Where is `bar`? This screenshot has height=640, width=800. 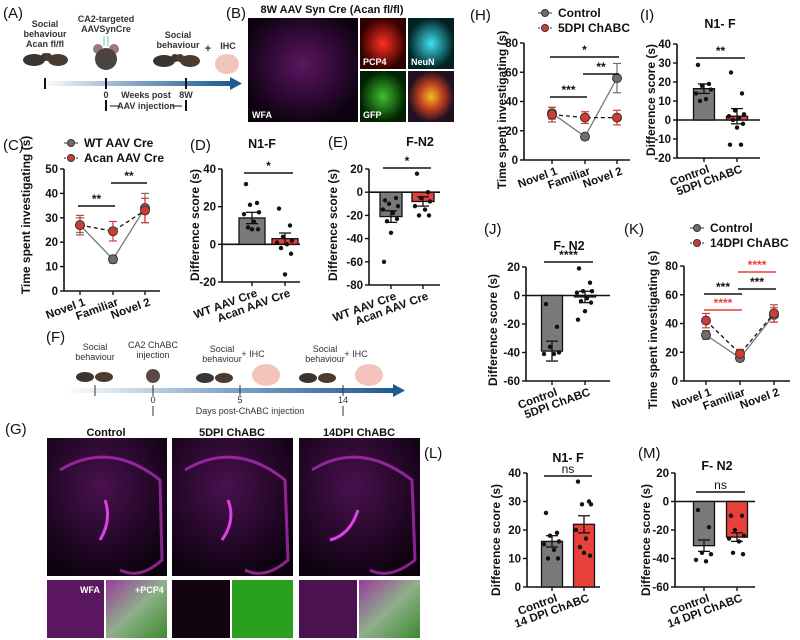 bar is located at coordinates (737, 519).